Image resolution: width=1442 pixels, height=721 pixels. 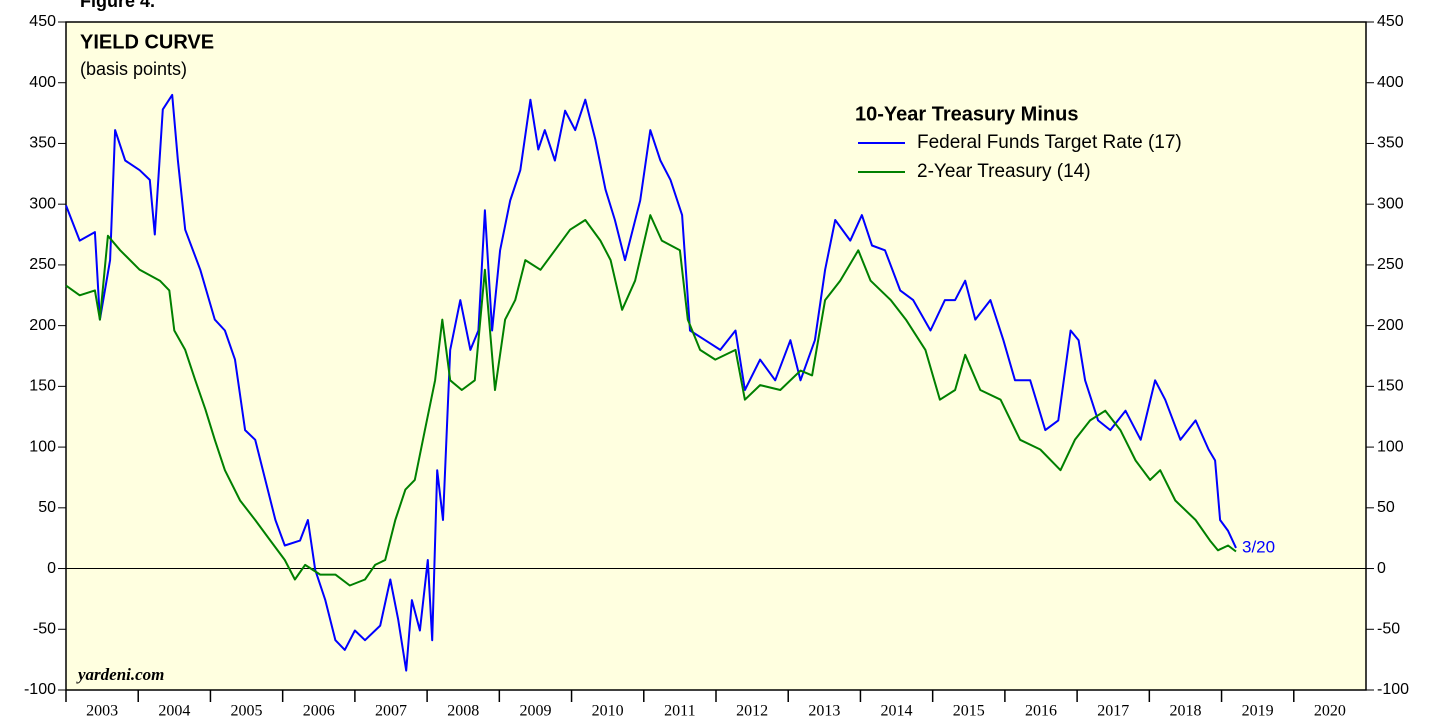 I want to click on x-tick-label: 2013, so click(x=824, y=711).